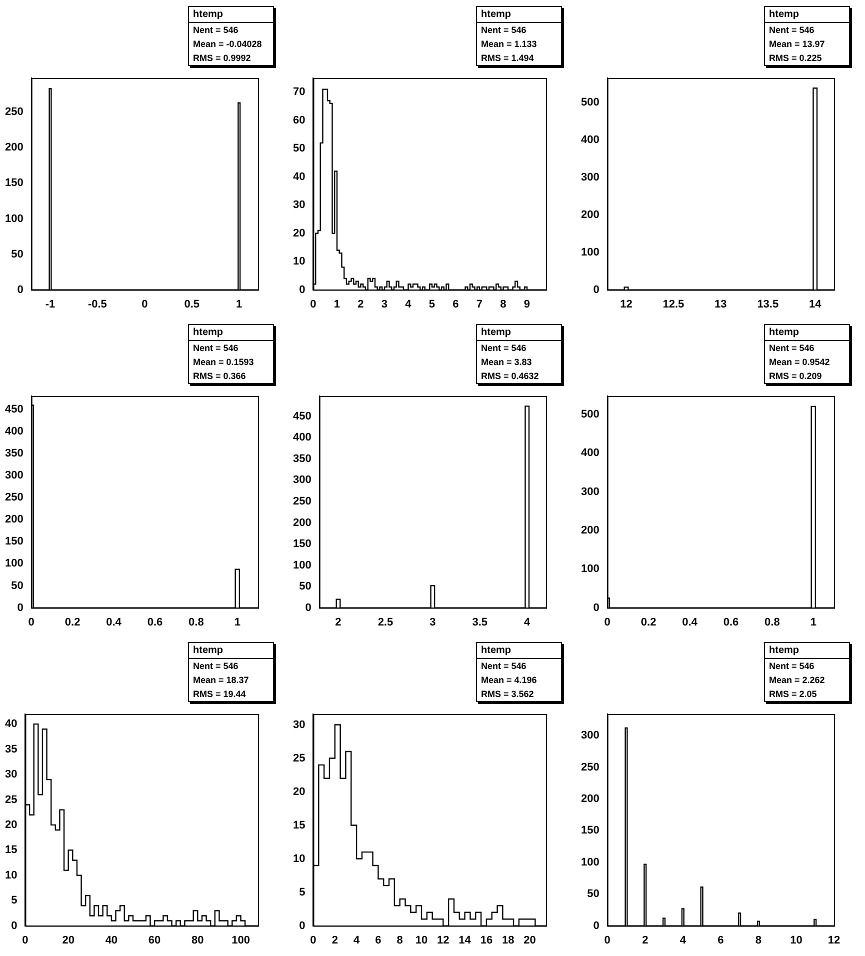 This screenshot has width=865, height=956. What do you see at coordinates (527, 304) in the screenshot?
I see `x-tick-label: 9` at bounding box center [527, 304].